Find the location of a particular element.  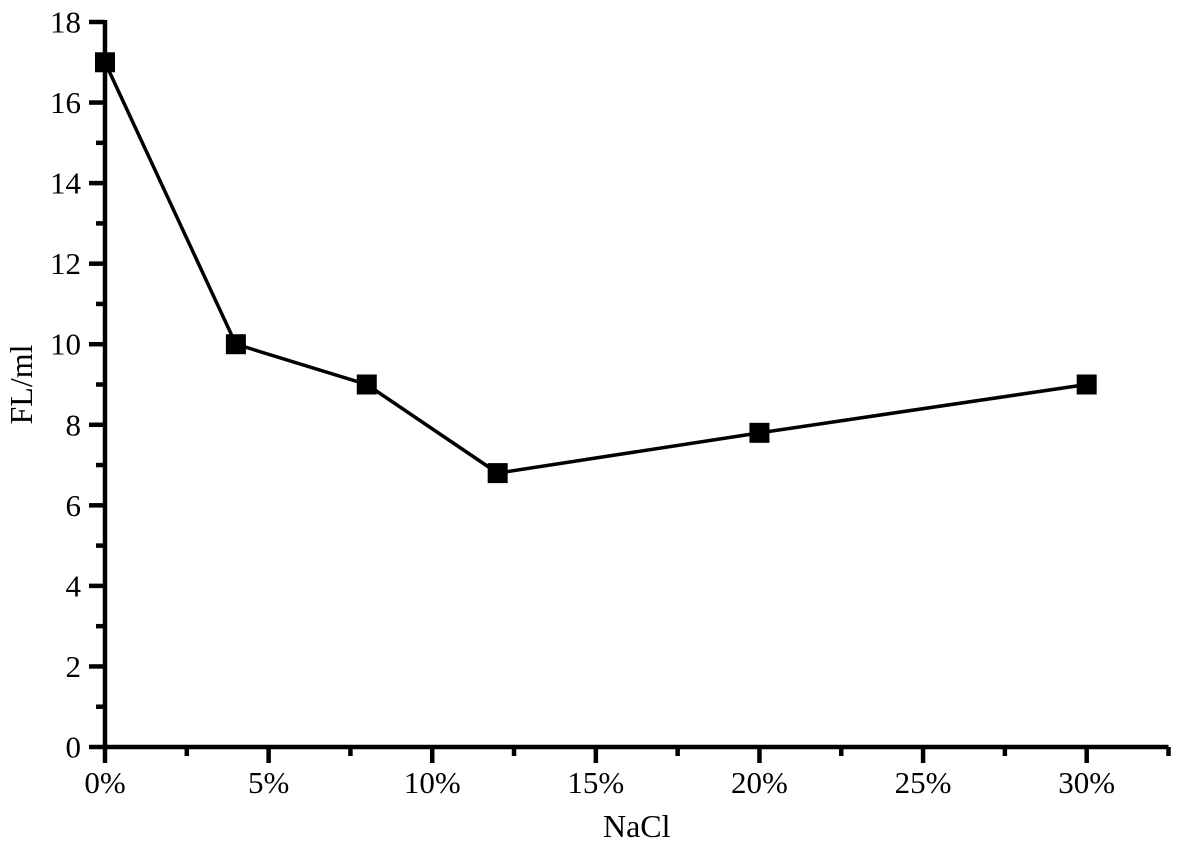

x-tick-label: 10% is located at coordinates (432, 782).